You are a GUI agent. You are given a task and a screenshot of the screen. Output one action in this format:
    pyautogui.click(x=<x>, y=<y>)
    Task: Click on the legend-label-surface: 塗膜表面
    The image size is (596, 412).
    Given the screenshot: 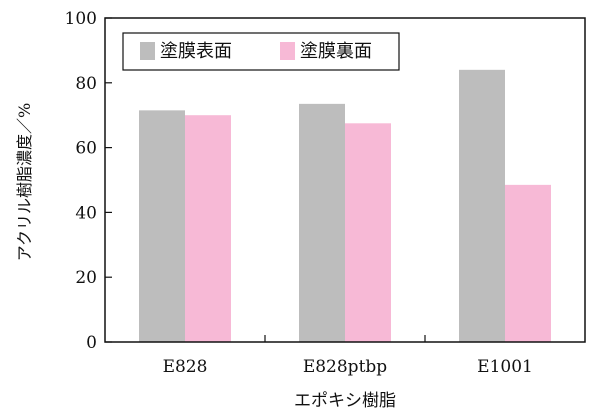 What is the action you would take?
    pyautogui.click(x=196, y=51)
    